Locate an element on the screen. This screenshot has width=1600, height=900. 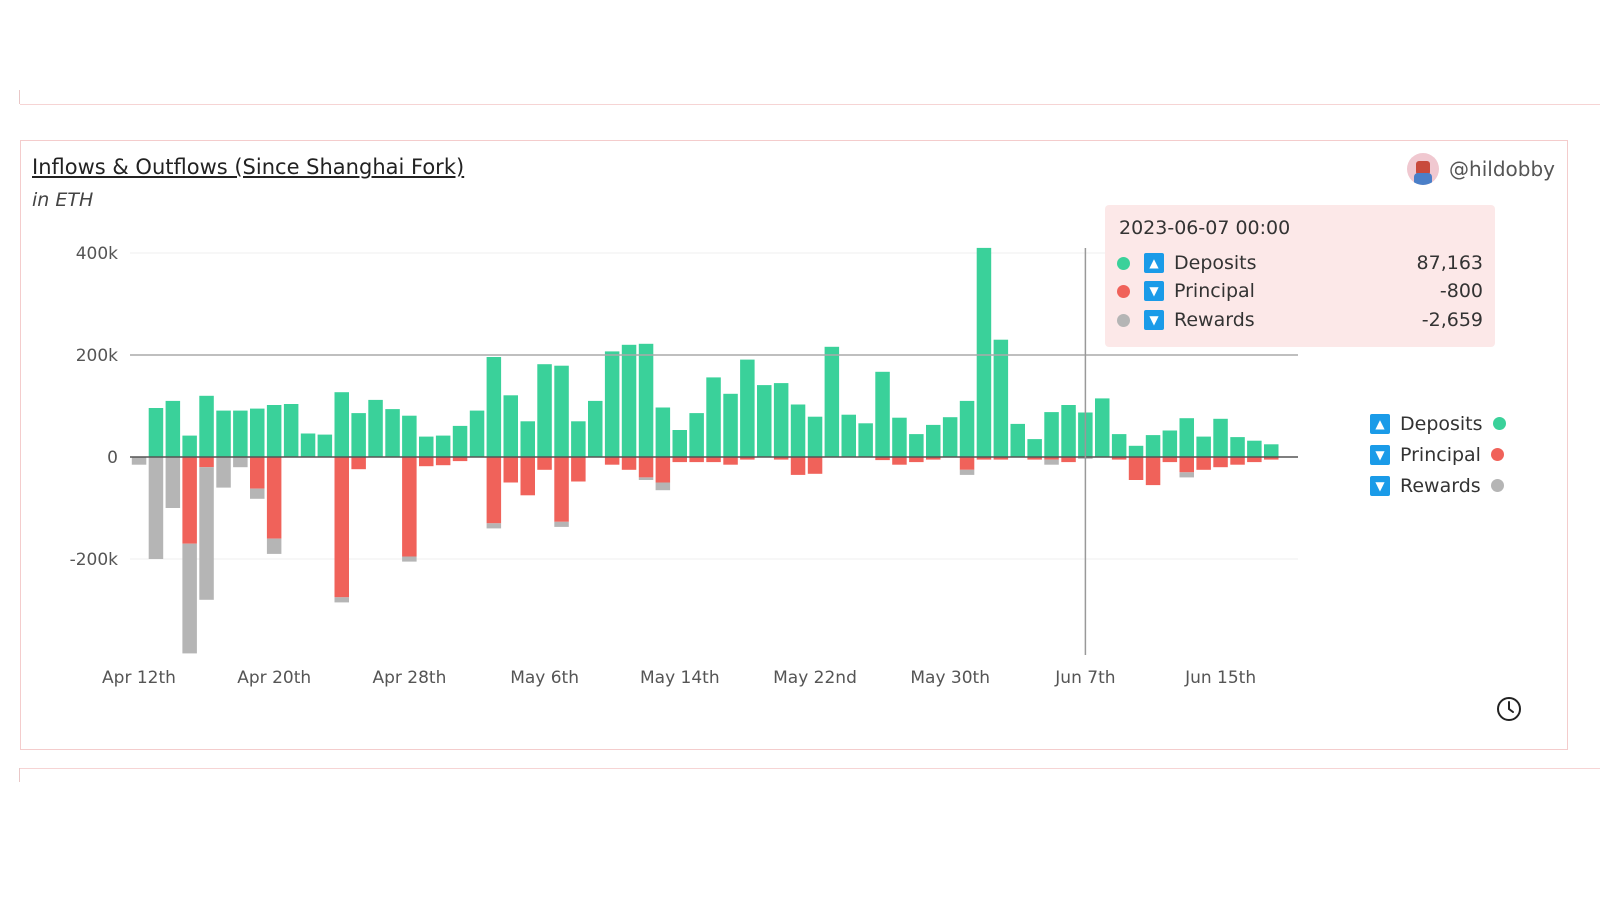
rewards-dot is located at coordinates (1123, 320).